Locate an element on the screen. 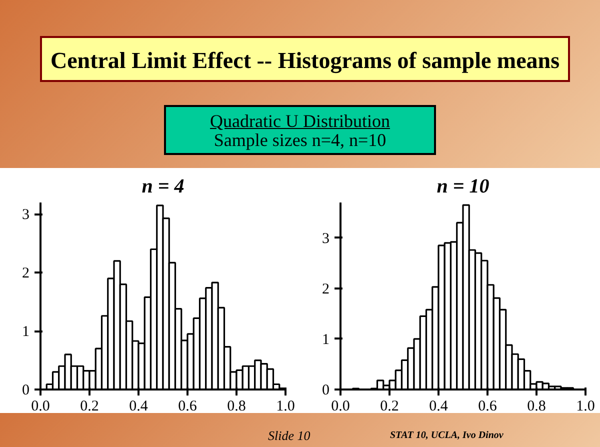 This screenshot has width=600, height=447. chart-title: n = 4 is located at coordinates (163, 187).